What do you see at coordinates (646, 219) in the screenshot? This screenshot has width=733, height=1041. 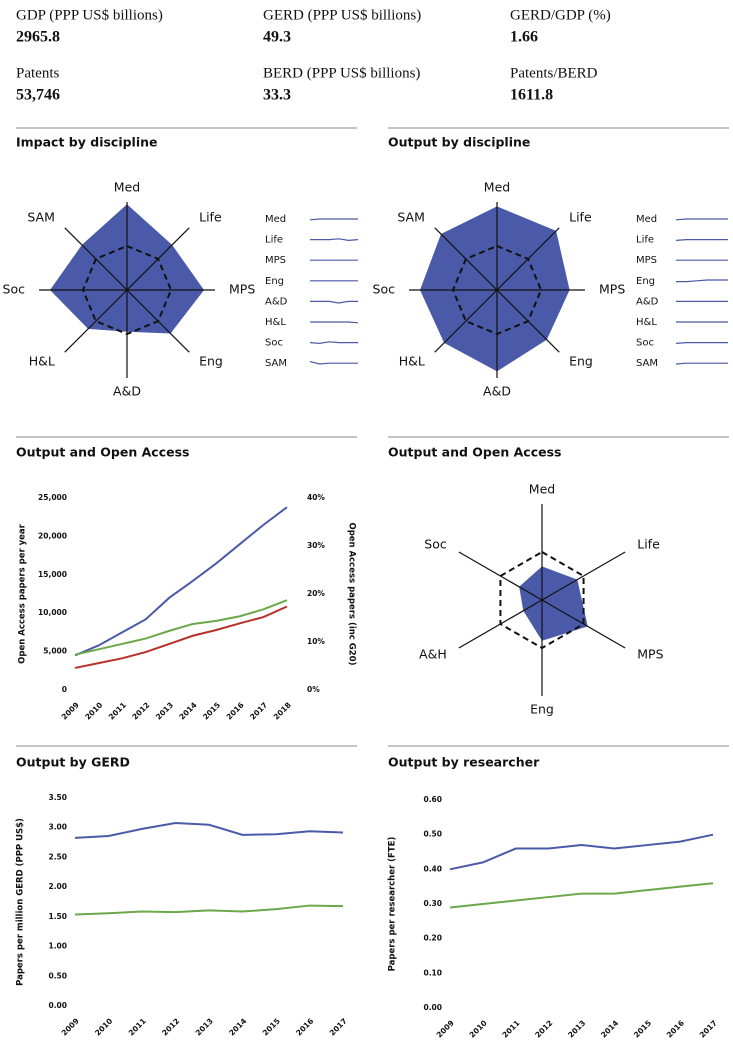 I see `spark-label: Med` at bounding box center [646, 219].